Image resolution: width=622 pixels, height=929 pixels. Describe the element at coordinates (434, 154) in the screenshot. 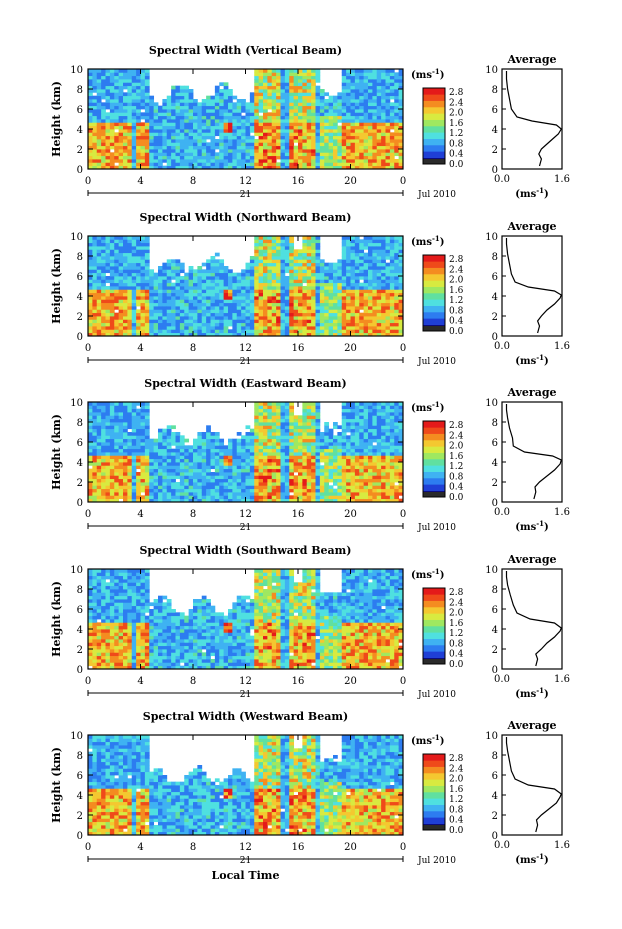

I see `colorbar-swatch` at that location.